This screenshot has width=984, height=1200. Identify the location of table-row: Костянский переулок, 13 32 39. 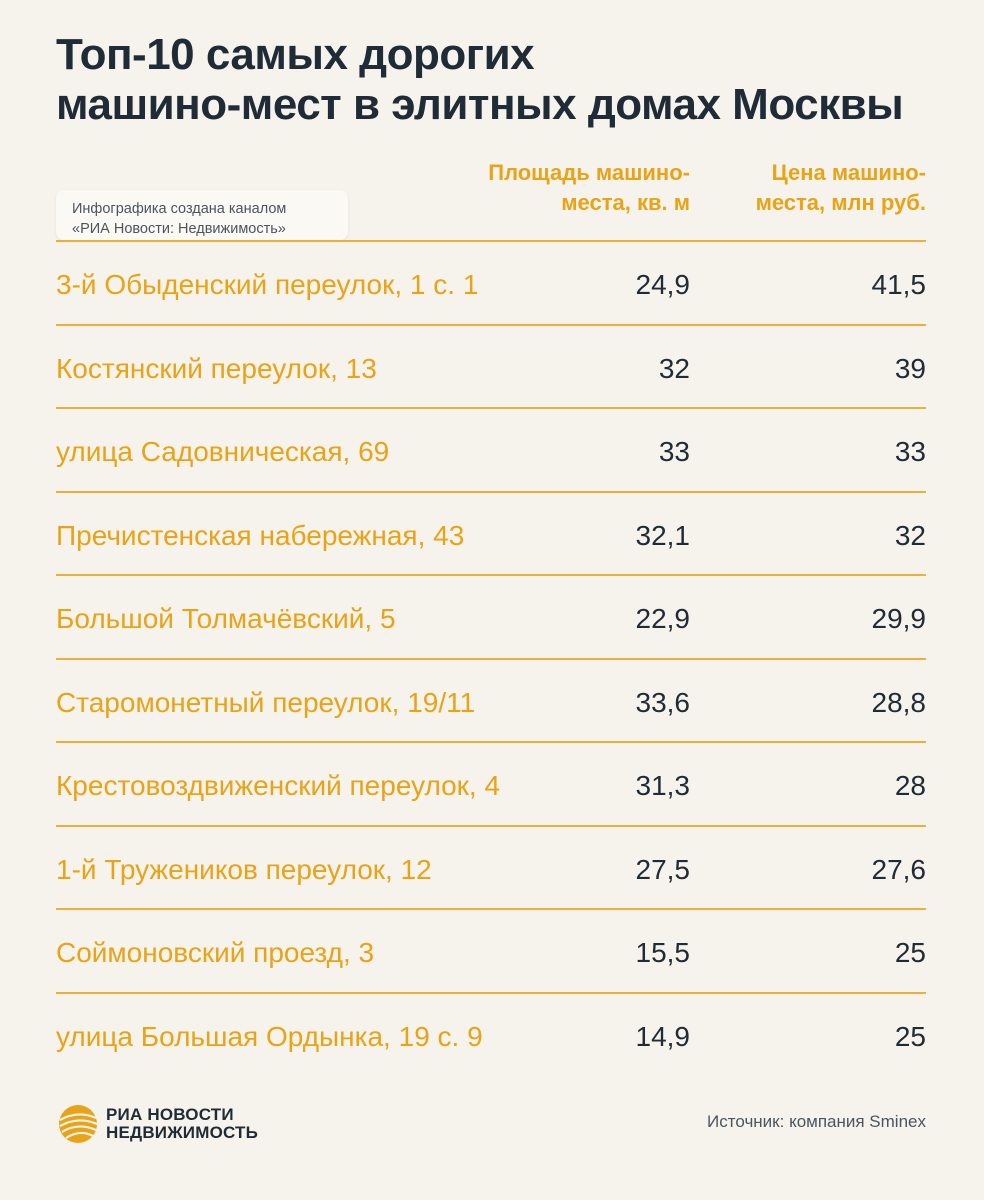
(491, 365).